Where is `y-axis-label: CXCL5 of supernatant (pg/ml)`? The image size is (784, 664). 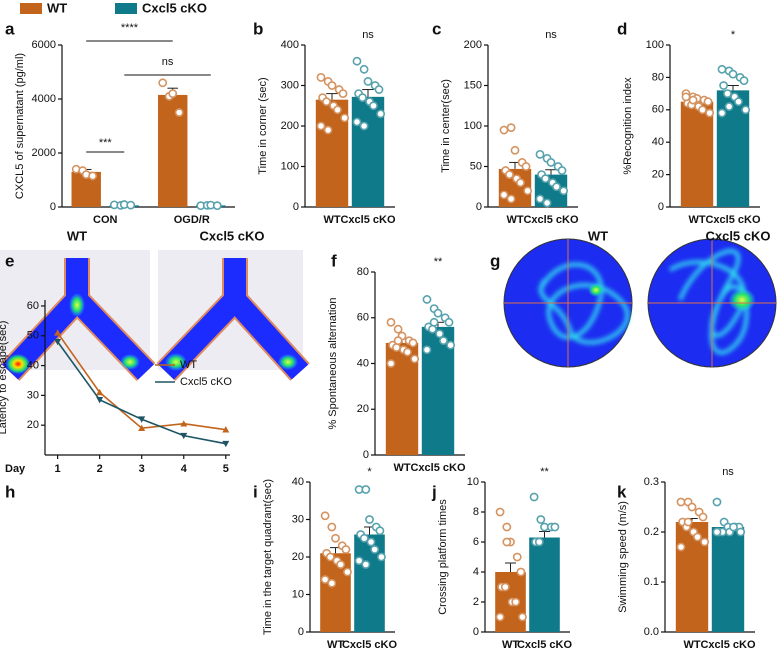 y-axis-label: CXCL5 of supernatant (pg/ml) is located at coordinates (20, 126).